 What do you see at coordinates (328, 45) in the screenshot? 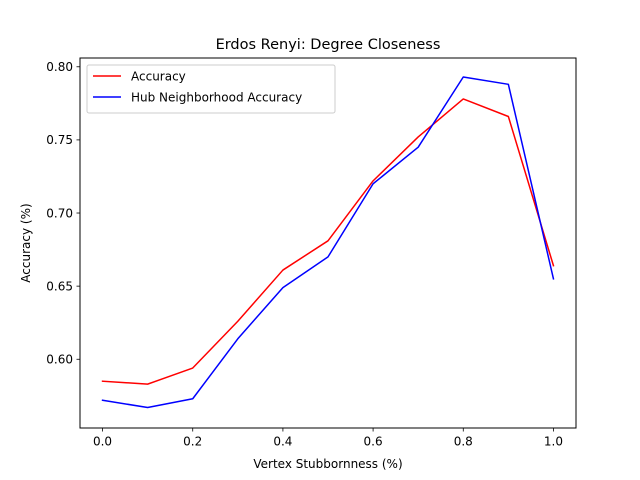
I see `chart-title: Erdos Renyi: Degree Closeness` at bounding box center [328, 45].